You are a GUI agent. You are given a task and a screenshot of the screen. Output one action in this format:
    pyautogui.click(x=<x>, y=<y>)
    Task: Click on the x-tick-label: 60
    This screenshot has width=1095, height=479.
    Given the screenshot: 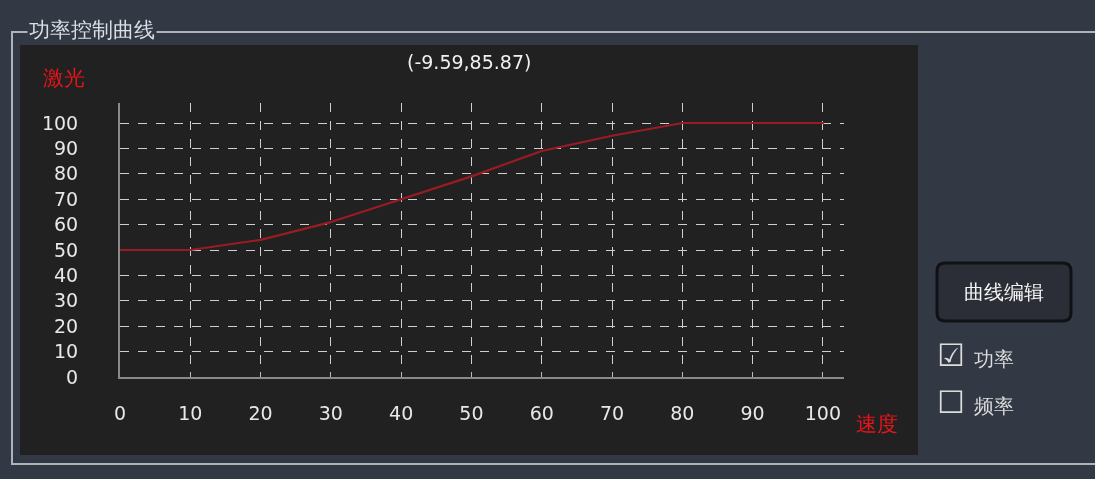 What is the action you would take?
    pyautogui.click(x=541, y=412)
    